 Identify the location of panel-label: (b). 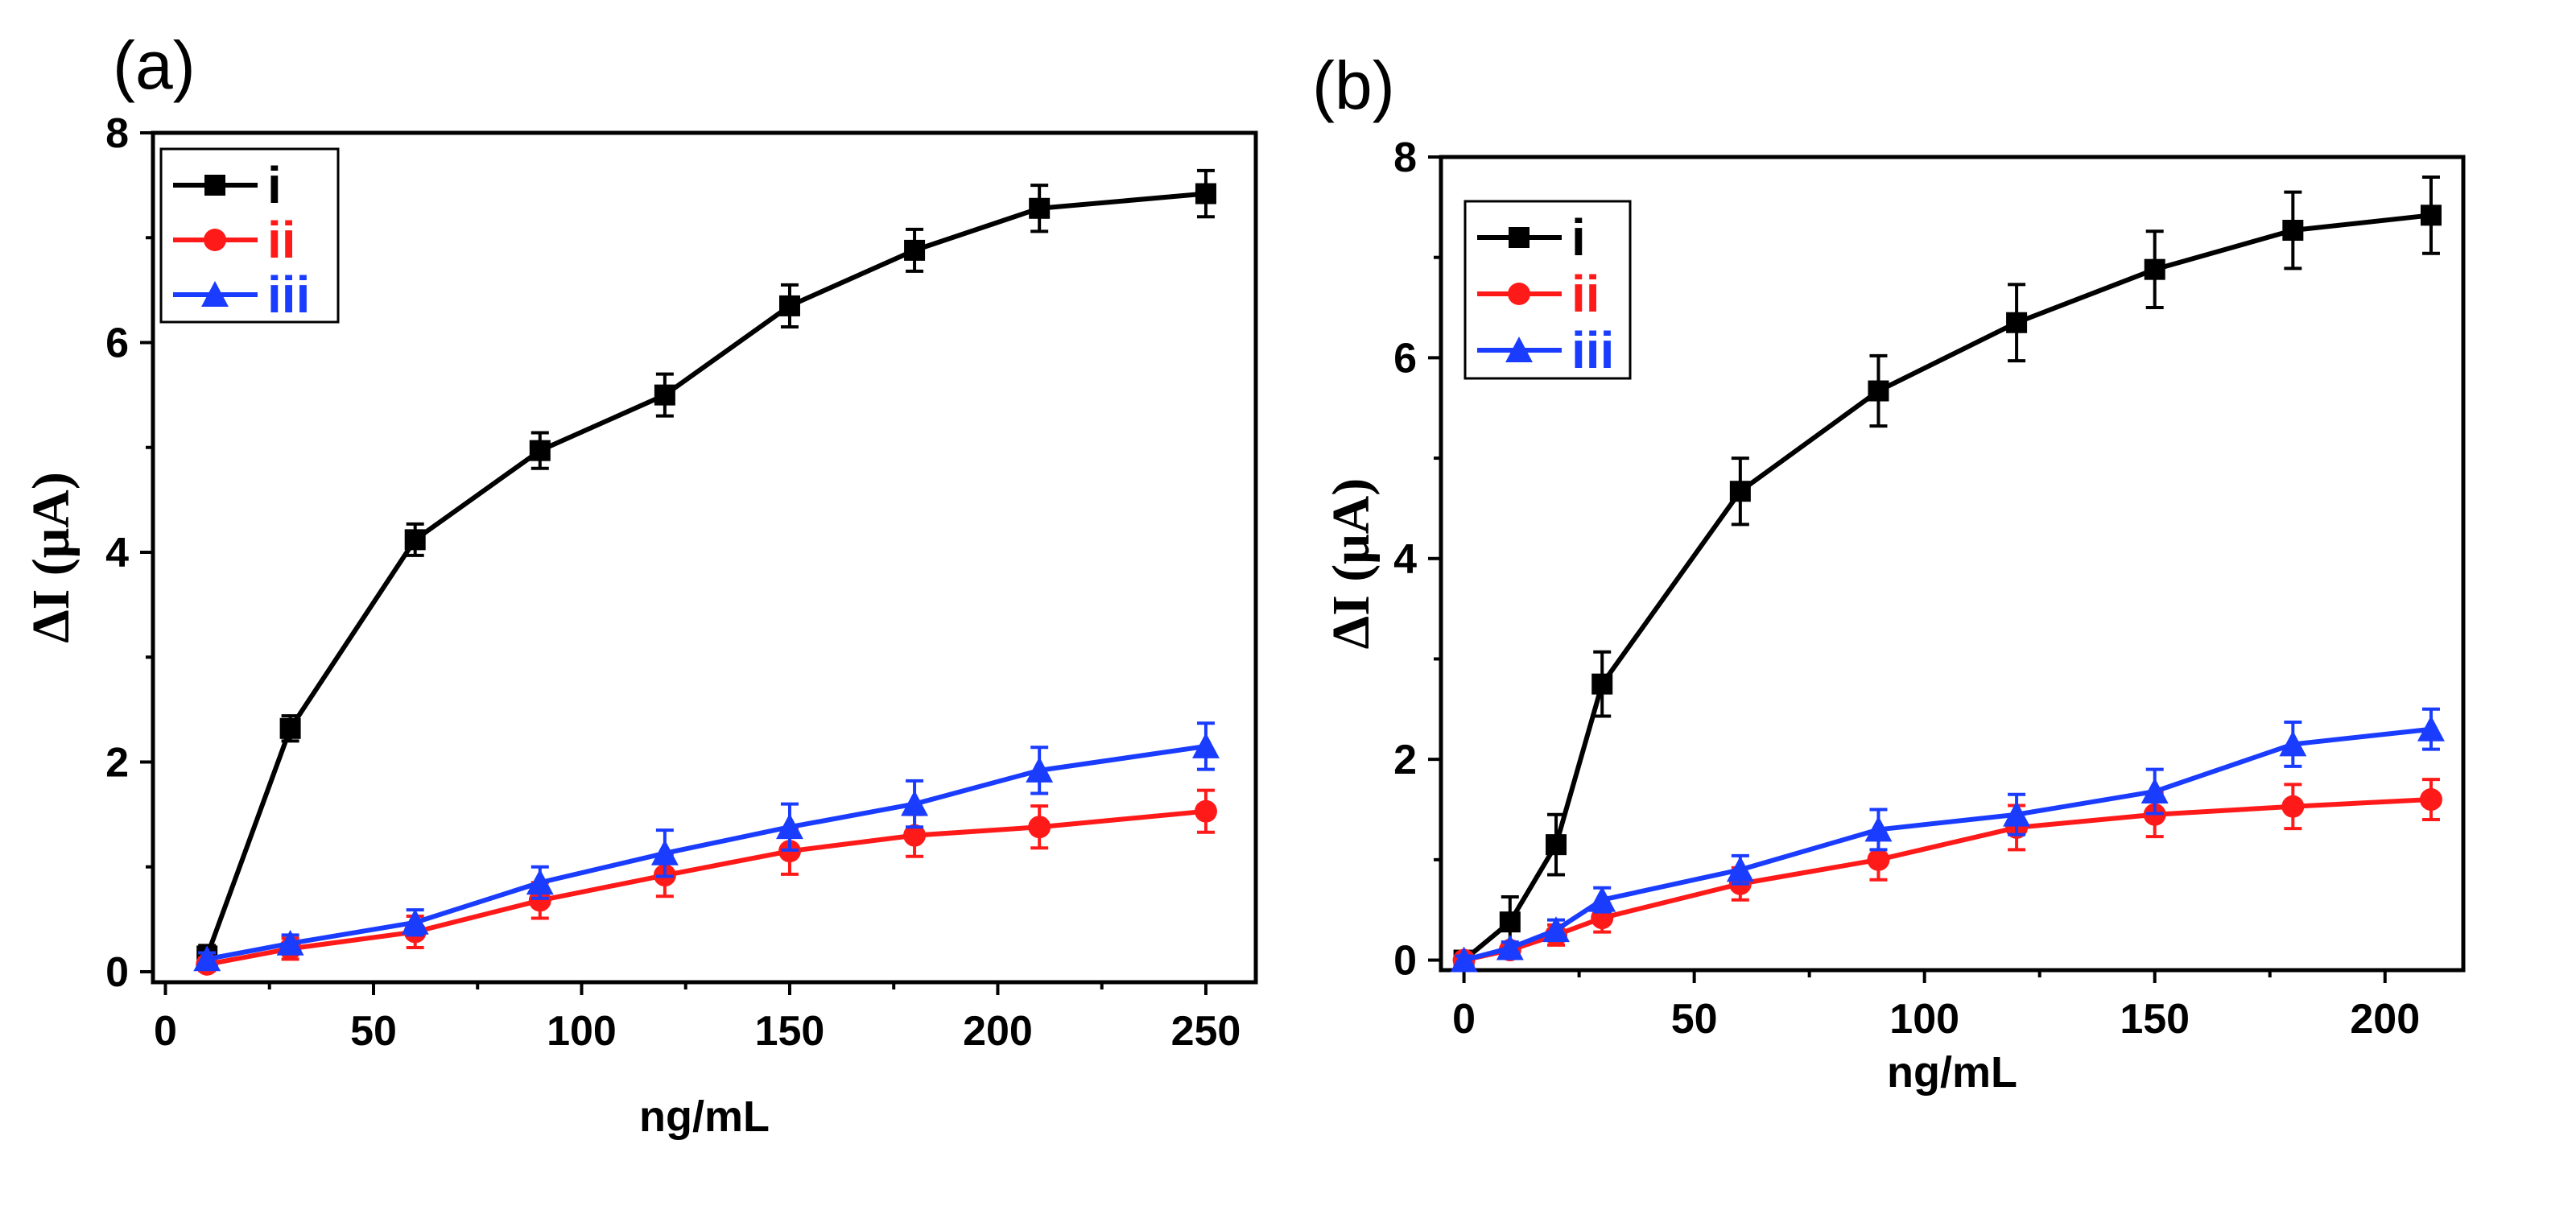
(1353, 85).